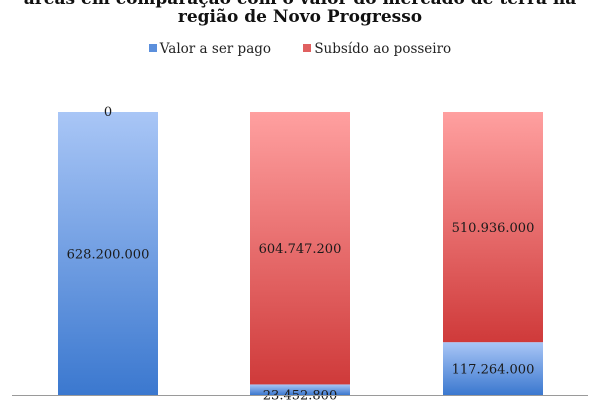 Image resolution: width=600 pixels, height=400 pixels. I want to click on data-label: 0, so click(108, 112).